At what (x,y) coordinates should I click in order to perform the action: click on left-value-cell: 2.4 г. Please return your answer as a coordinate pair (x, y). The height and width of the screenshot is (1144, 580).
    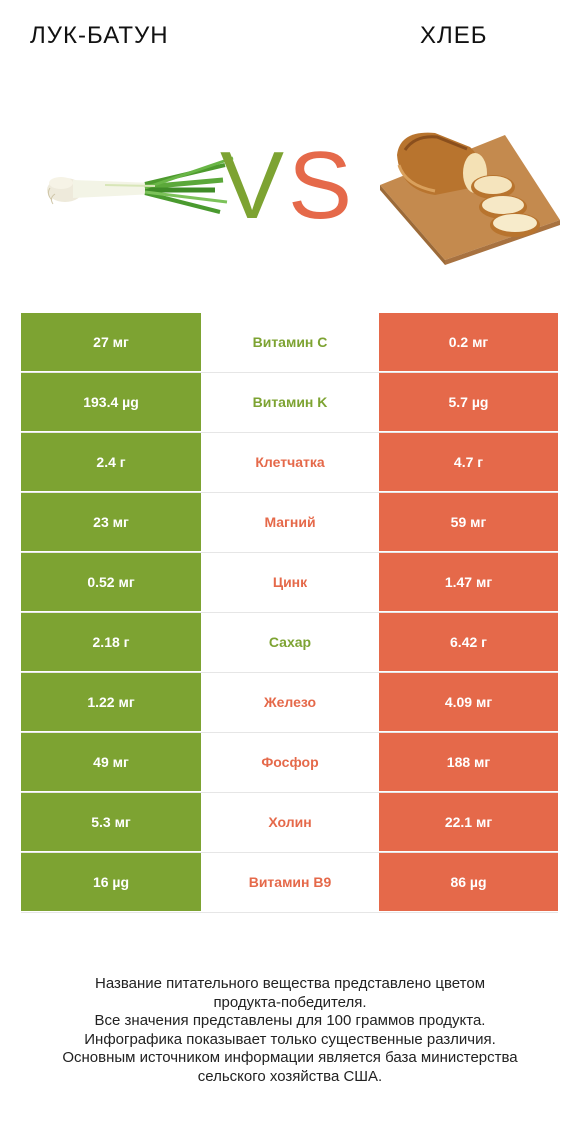
    Looking at the image, I should click on (111, 462).